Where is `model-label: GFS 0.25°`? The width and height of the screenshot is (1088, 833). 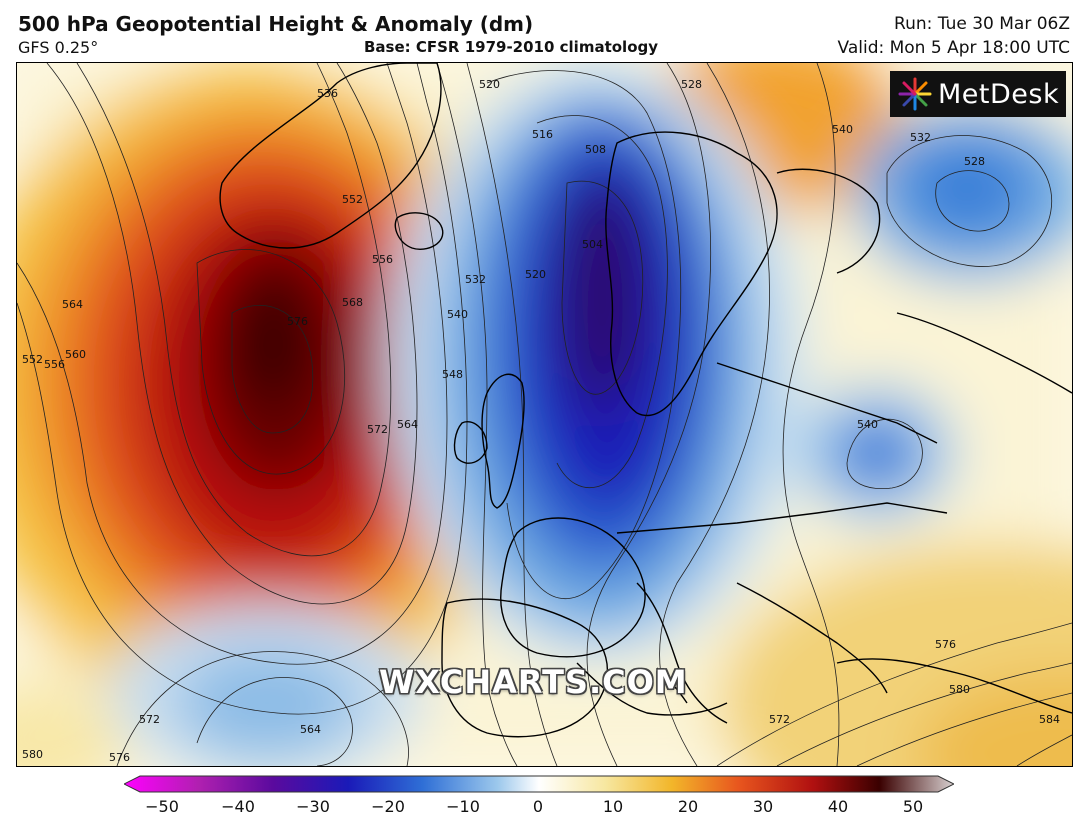 model-label: GFS 0.25° is located at coordinates (58, 47).